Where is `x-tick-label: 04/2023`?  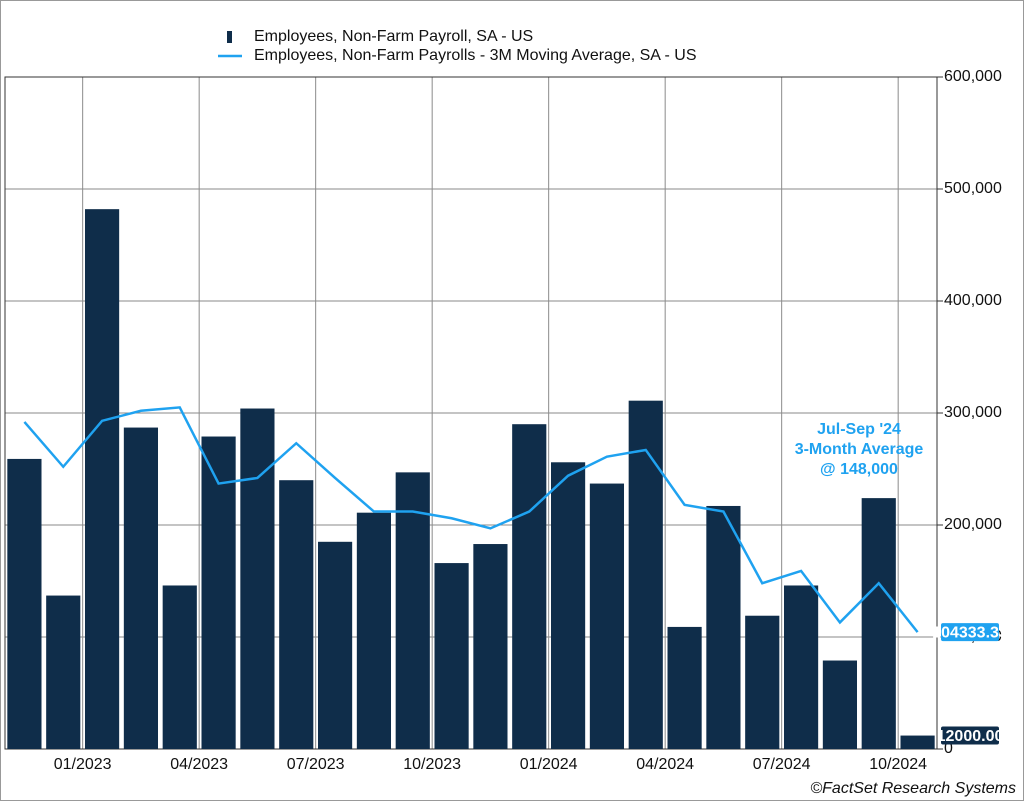 x-tick-label: 04/2023 is located at coordinates (199, 764).